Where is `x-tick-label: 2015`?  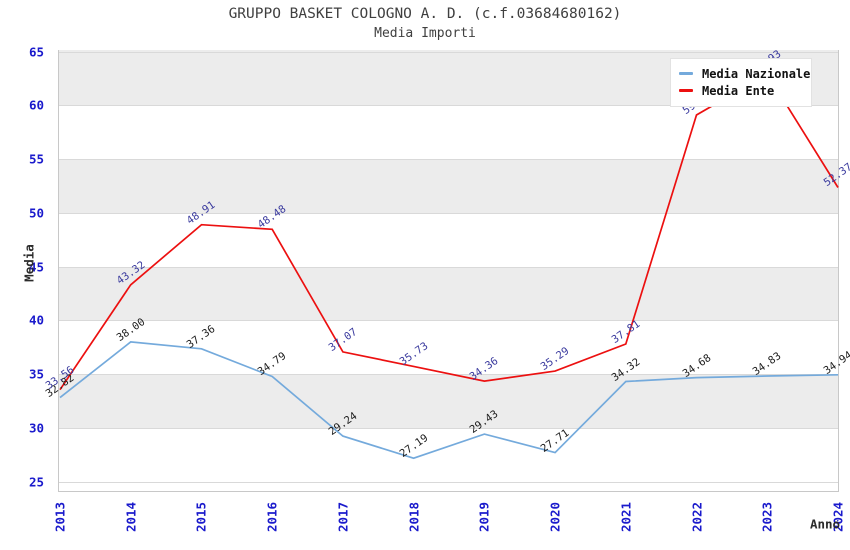 x-tick-label: 2015 is located at coordinates (201, 517).